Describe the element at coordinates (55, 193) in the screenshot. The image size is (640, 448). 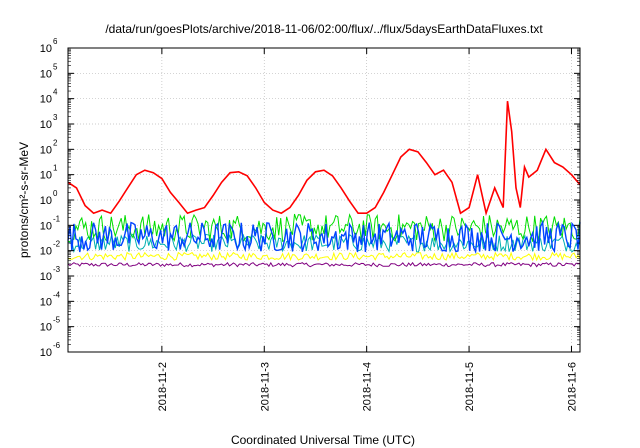
I see `y-tick-exponent: 0` at that location.